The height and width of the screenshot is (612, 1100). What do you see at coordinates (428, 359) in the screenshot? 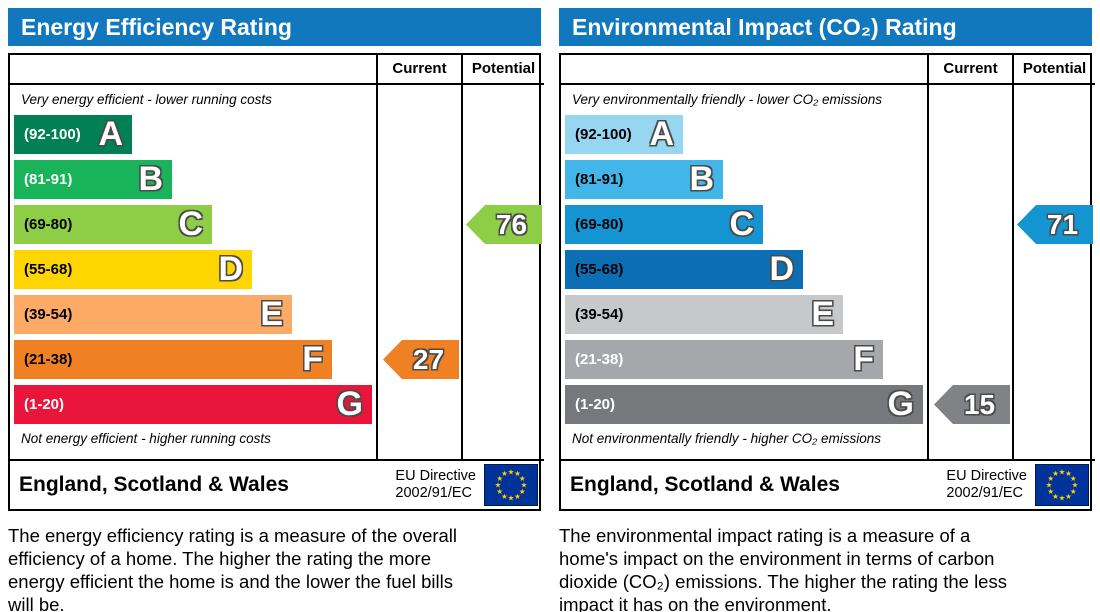
I see `current-rating-value: 27` at bounding box center [428, 359].